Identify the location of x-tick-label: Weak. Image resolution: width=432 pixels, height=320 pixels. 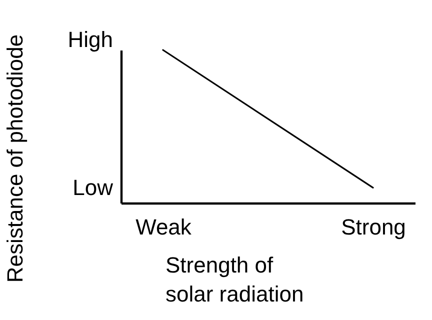
(164, 227).